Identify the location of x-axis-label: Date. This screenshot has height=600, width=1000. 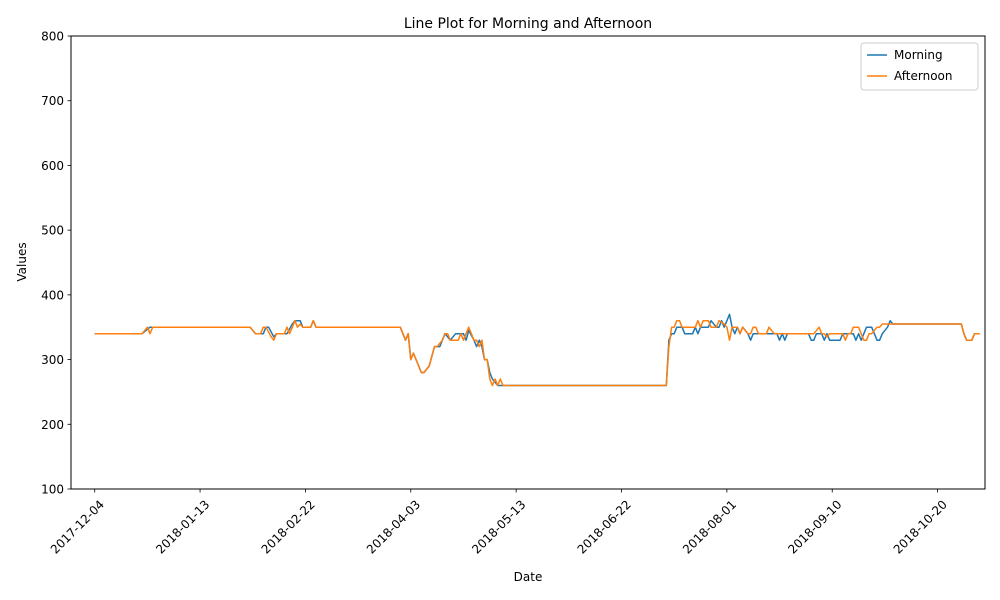
(528, 577).